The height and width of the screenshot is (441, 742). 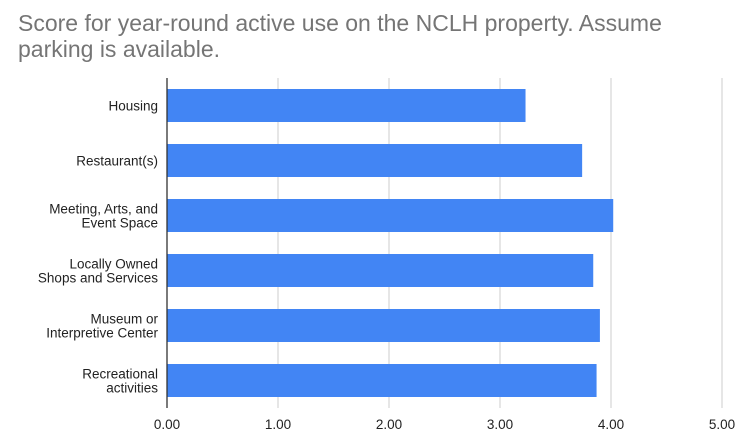 I want to click on category-label: Museum or Interpretive Center, so click(x=102, y=326).